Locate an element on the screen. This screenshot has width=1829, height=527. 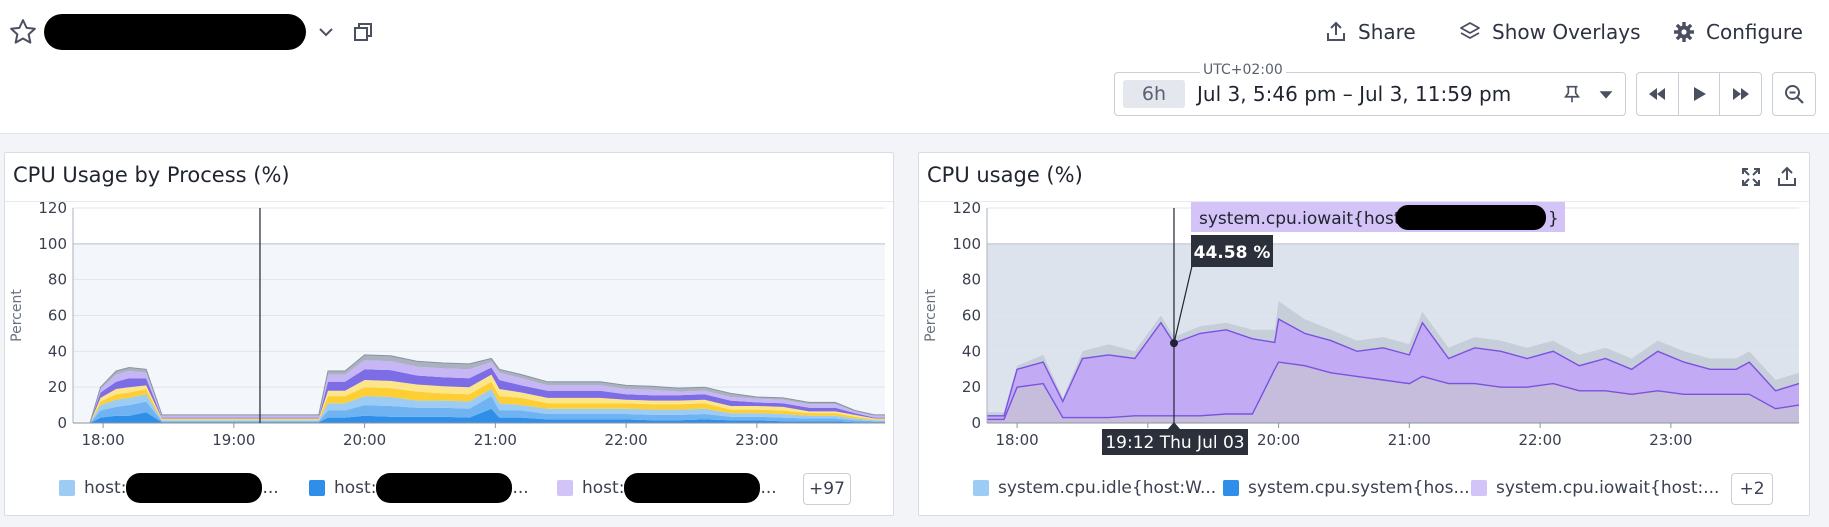
legend-more-button: +97 is located at coordinates (827, 489).